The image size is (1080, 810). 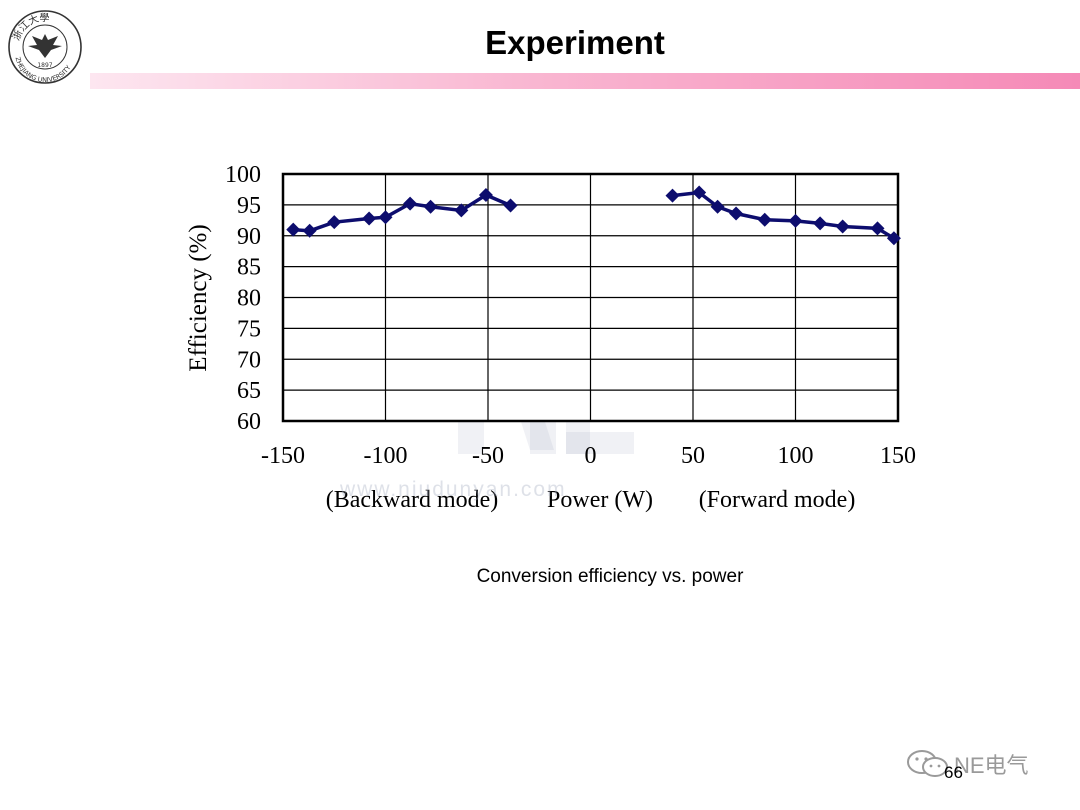 I want to click on x-axis-label-backward: (Backward mode), so click(x=412, y=500).